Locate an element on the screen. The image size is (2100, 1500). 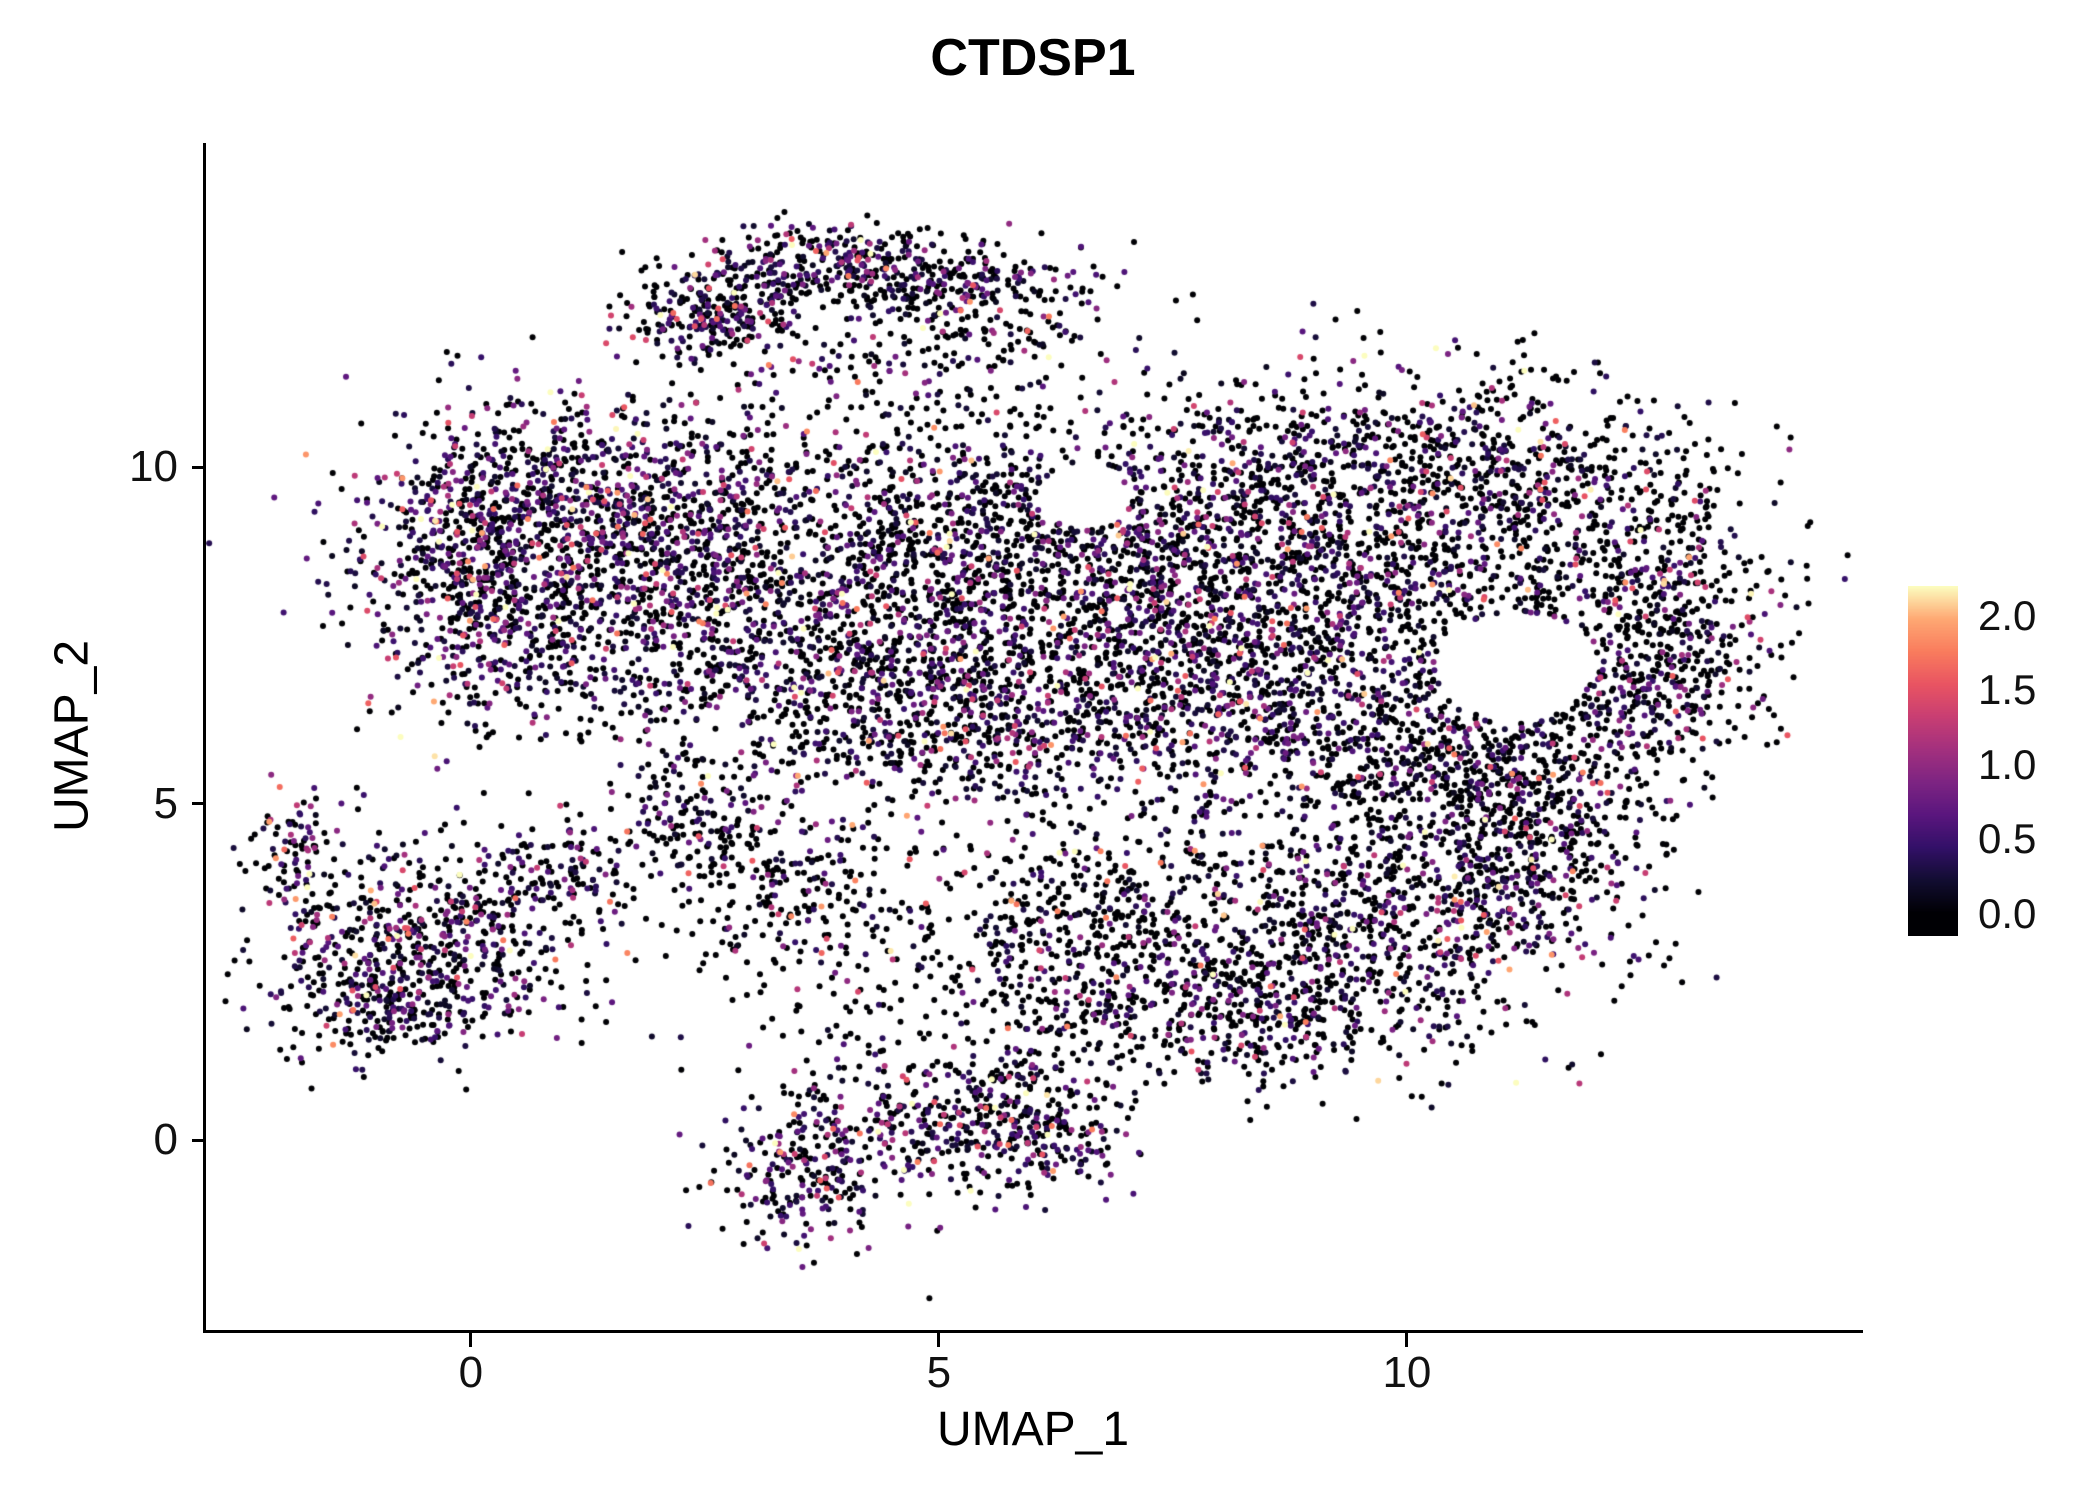
y-tick-label: 10 is located at coordinates (153, 467).